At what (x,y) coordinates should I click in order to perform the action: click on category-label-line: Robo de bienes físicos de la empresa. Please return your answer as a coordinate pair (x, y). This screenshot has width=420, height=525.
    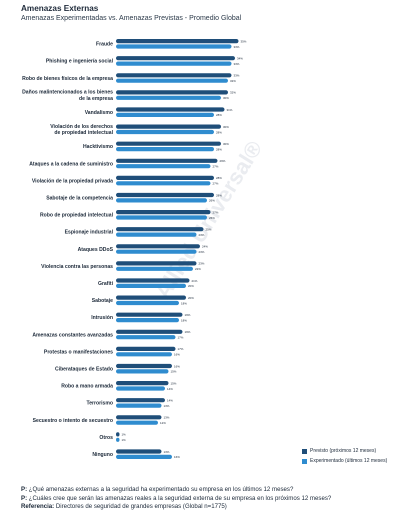
    Looking at the image, I should click on (67, 79).